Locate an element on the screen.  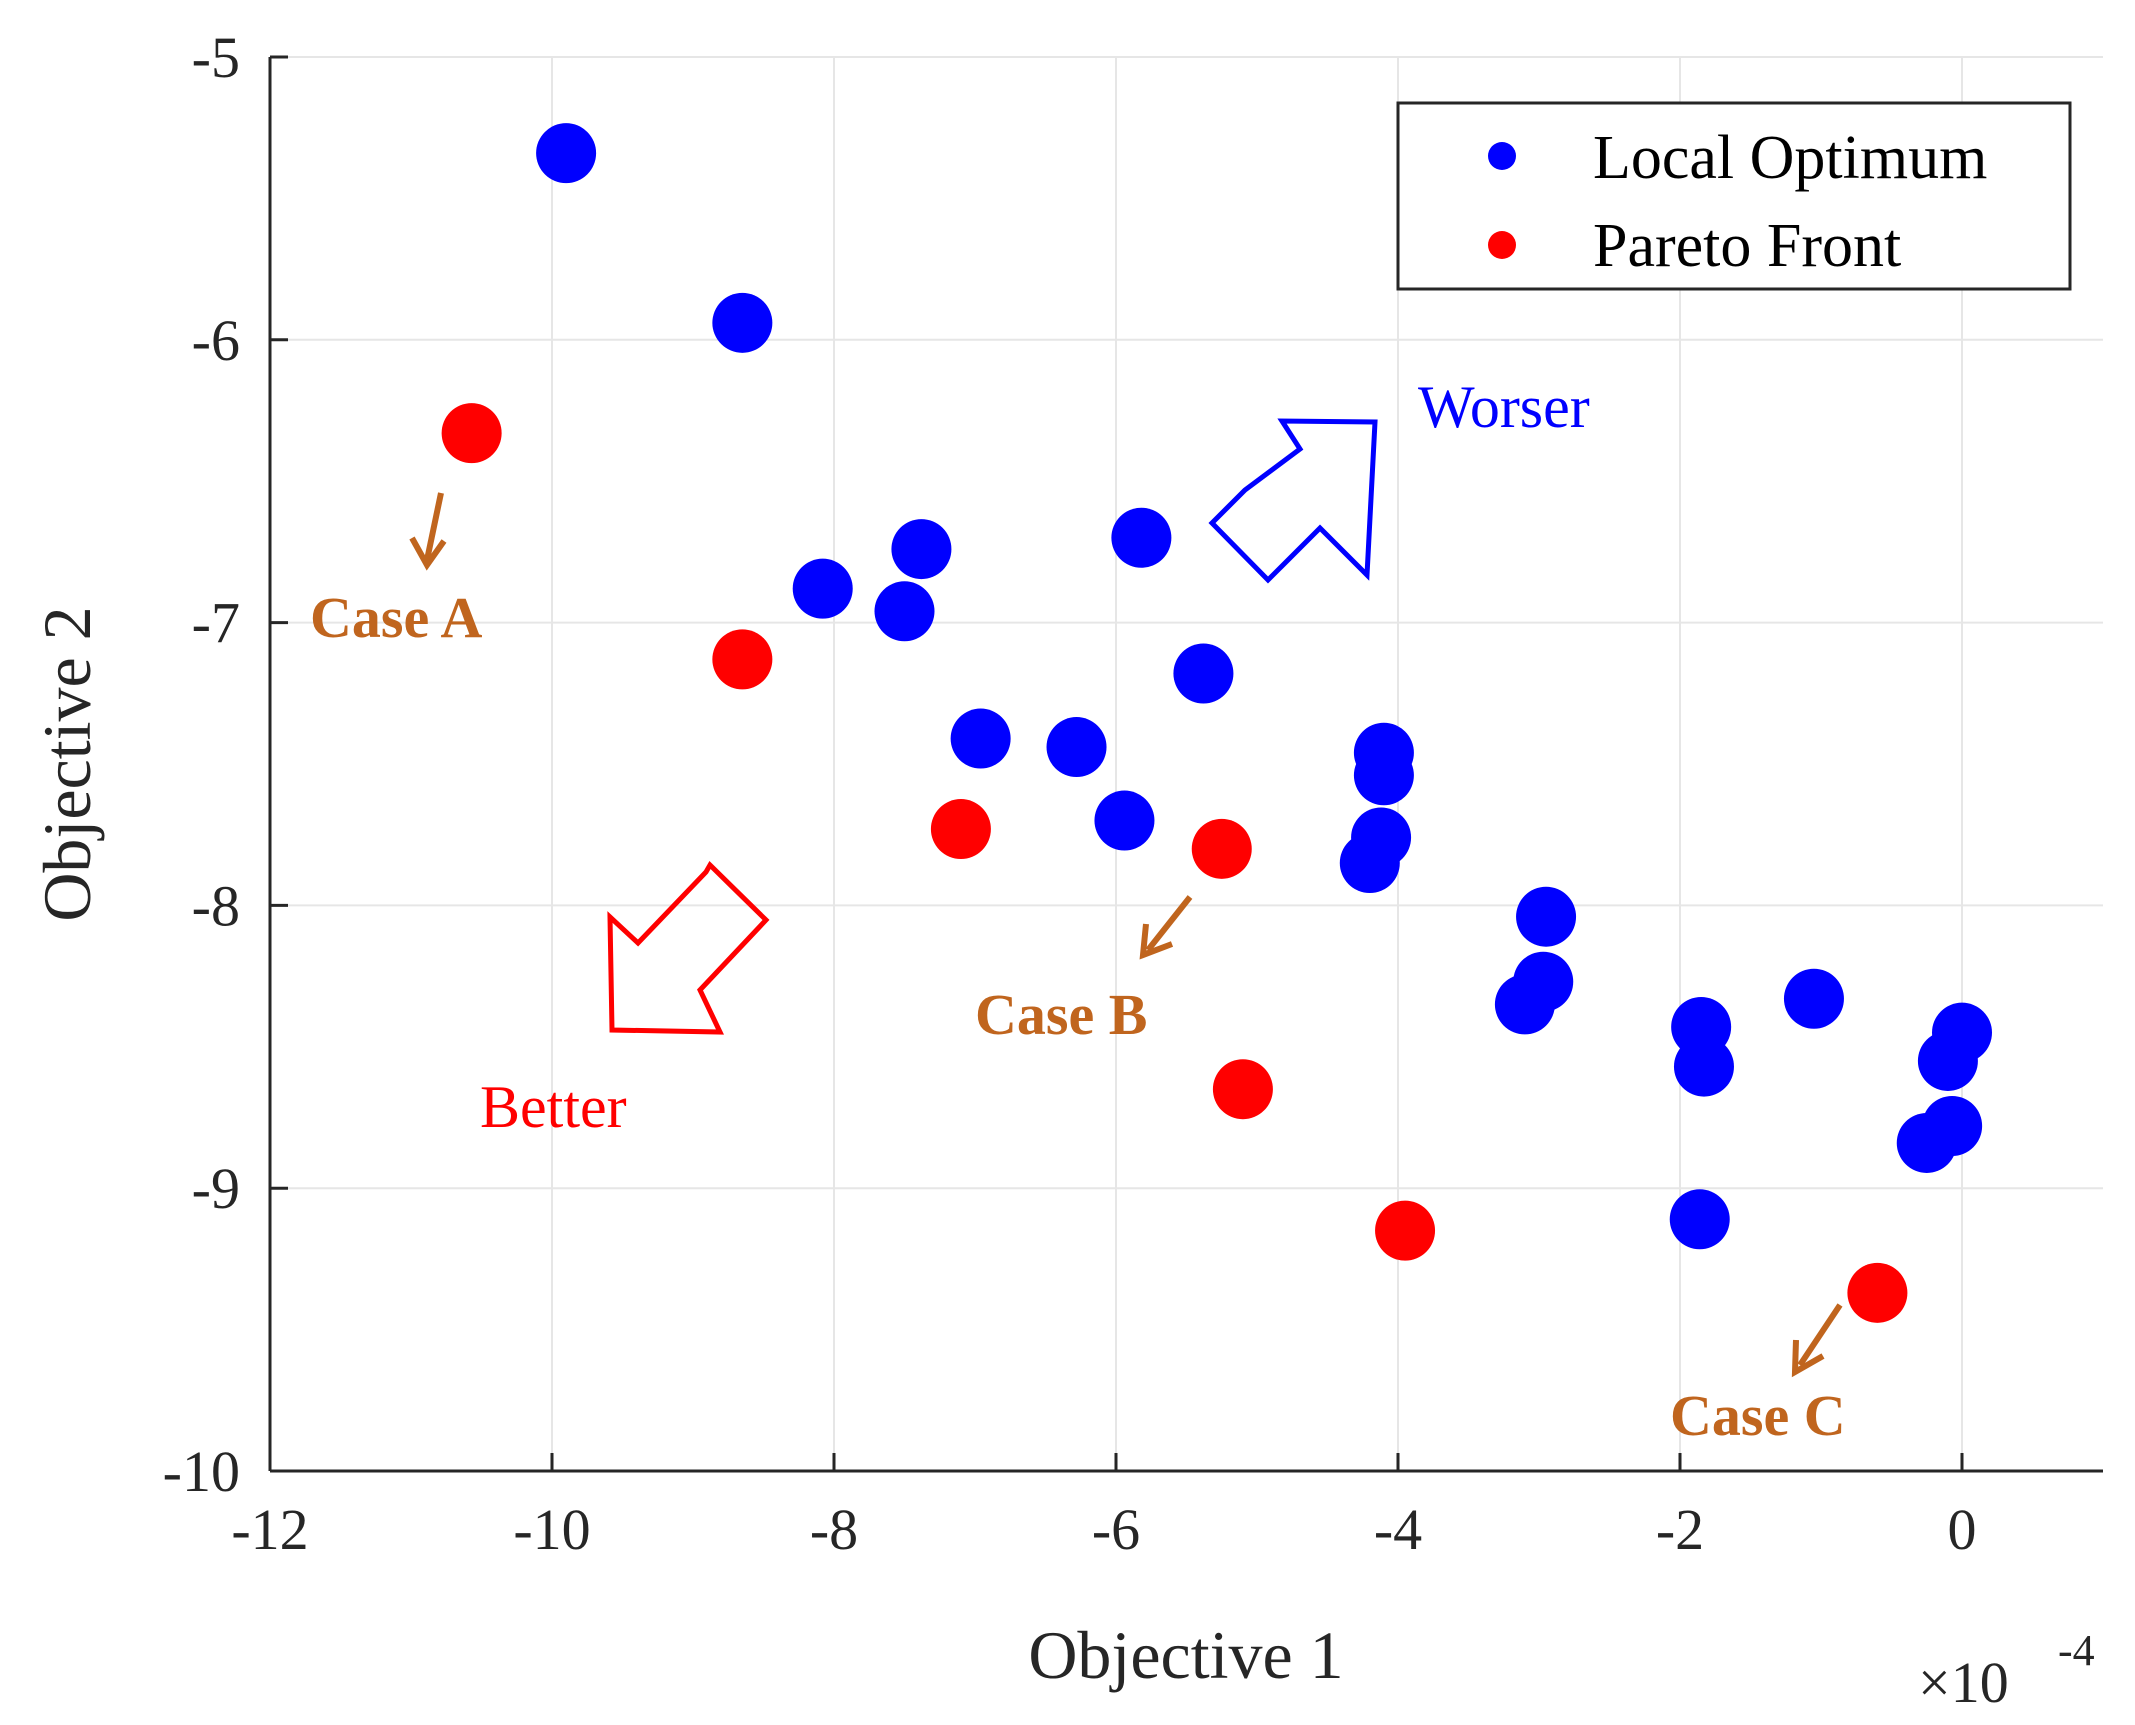
annotation-case-b: Case B is located at coordinates (1084, 971).